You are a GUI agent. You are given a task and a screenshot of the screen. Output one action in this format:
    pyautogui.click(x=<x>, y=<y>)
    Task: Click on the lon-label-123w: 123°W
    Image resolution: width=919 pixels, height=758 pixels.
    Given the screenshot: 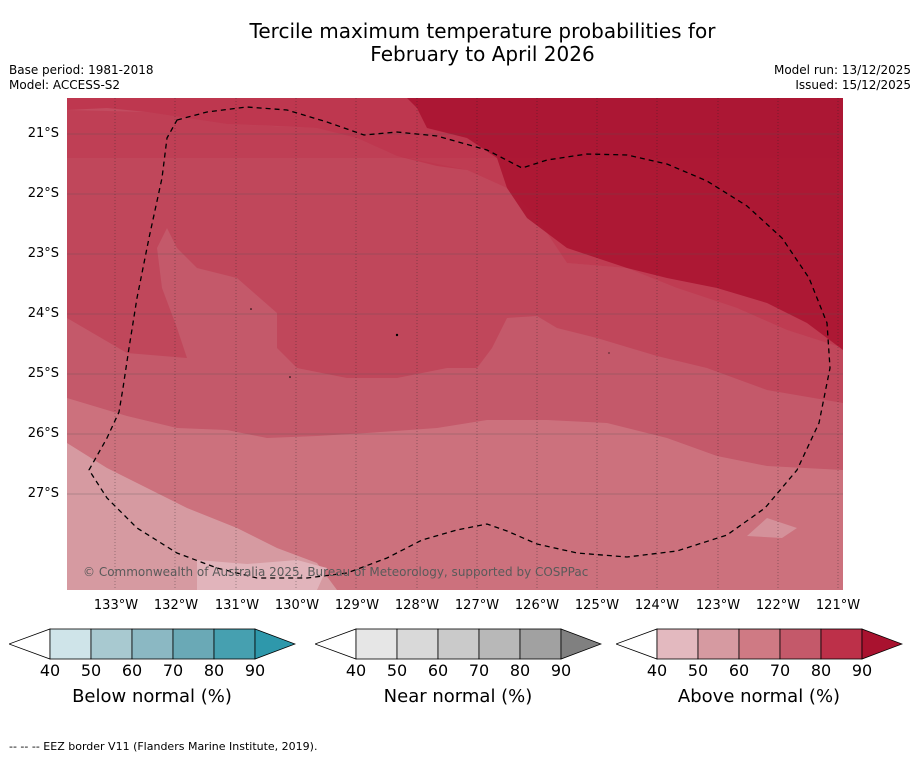 What is the action you would take?
    pyautogui.click(x=718, y=605)
    